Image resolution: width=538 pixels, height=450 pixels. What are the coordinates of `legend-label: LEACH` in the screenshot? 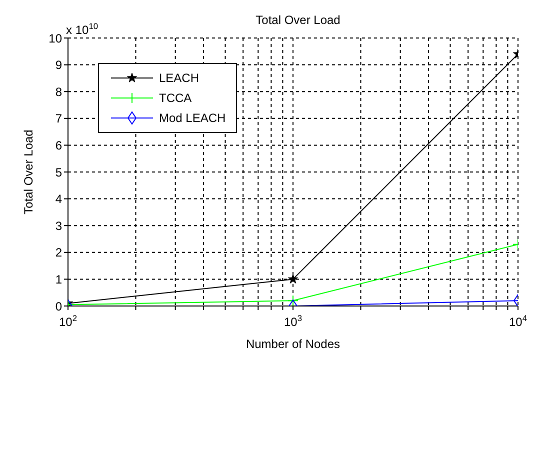 It's located at (179, 78).